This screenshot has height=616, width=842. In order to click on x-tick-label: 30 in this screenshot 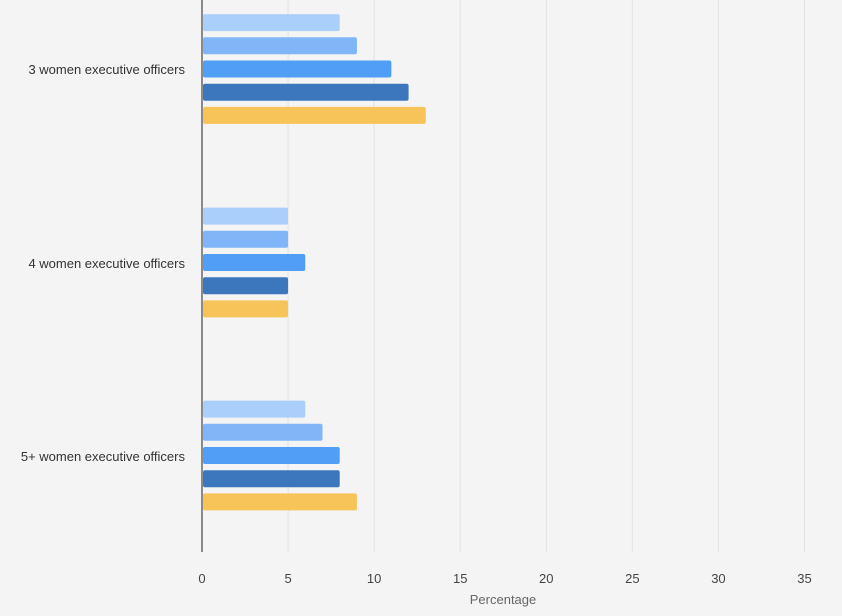, I will do `click(718, 578)`.